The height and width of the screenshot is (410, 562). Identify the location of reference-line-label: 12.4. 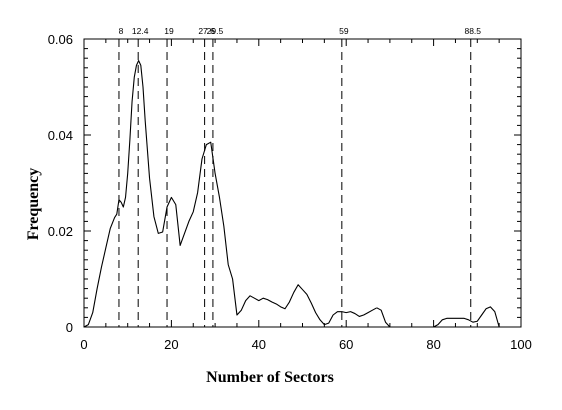
(140, 31).